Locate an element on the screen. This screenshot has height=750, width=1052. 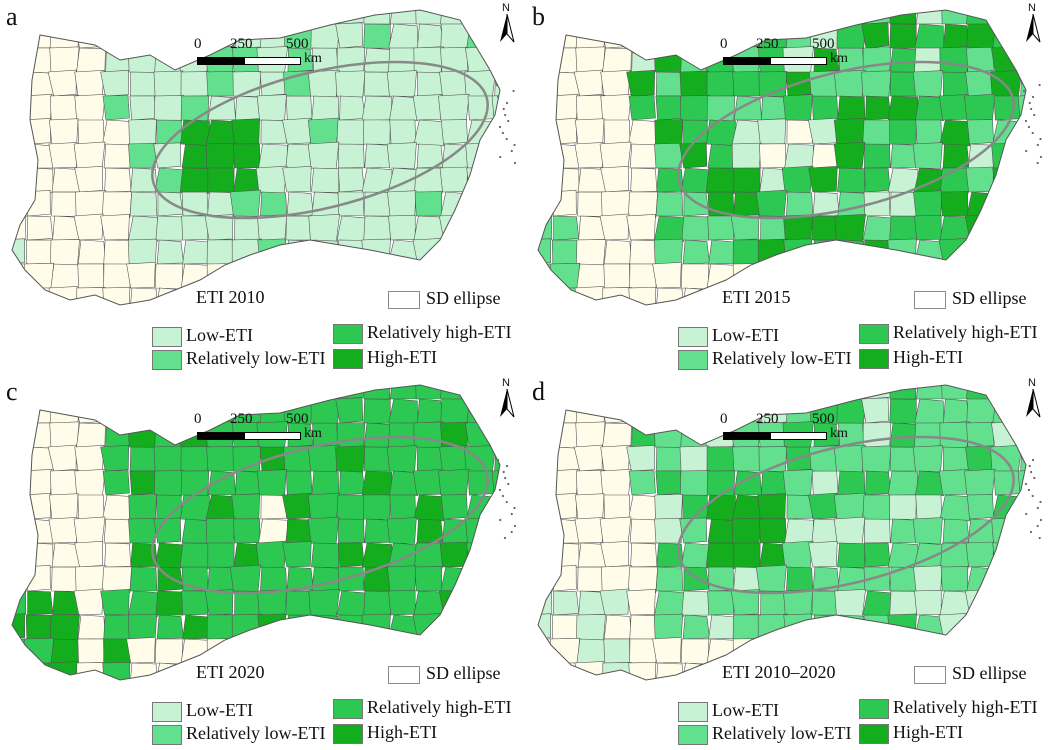
map-title: ETI 2020 is located at coordinates (230, 672).